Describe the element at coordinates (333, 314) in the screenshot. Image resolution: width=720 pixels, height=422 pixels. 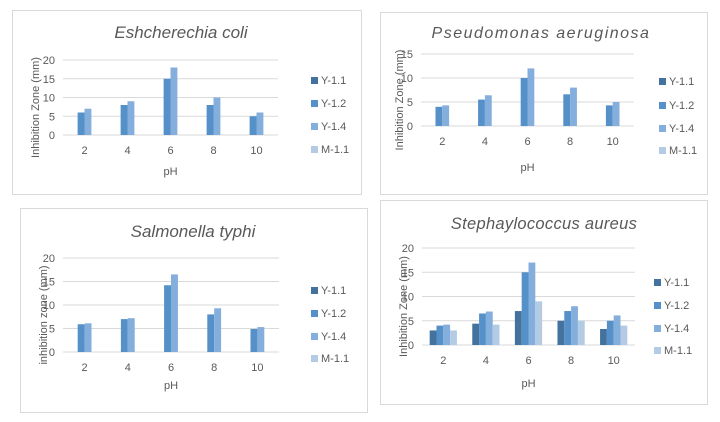
I see `legend-label: Y-1.2` at that location.